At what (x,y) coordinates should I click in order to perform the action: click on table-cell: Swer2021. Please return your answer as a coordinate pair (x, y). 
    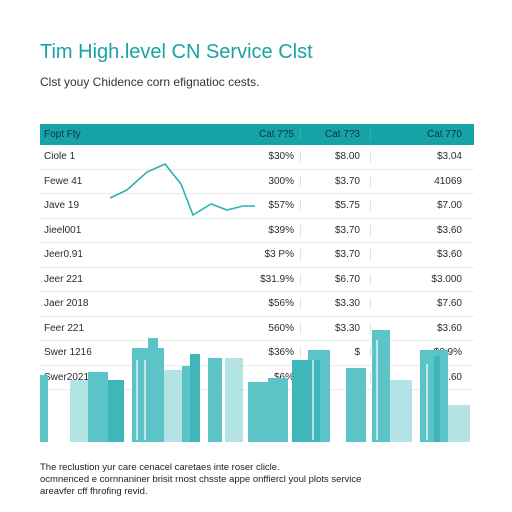
    Looking at the image, I should click on (67, 377).